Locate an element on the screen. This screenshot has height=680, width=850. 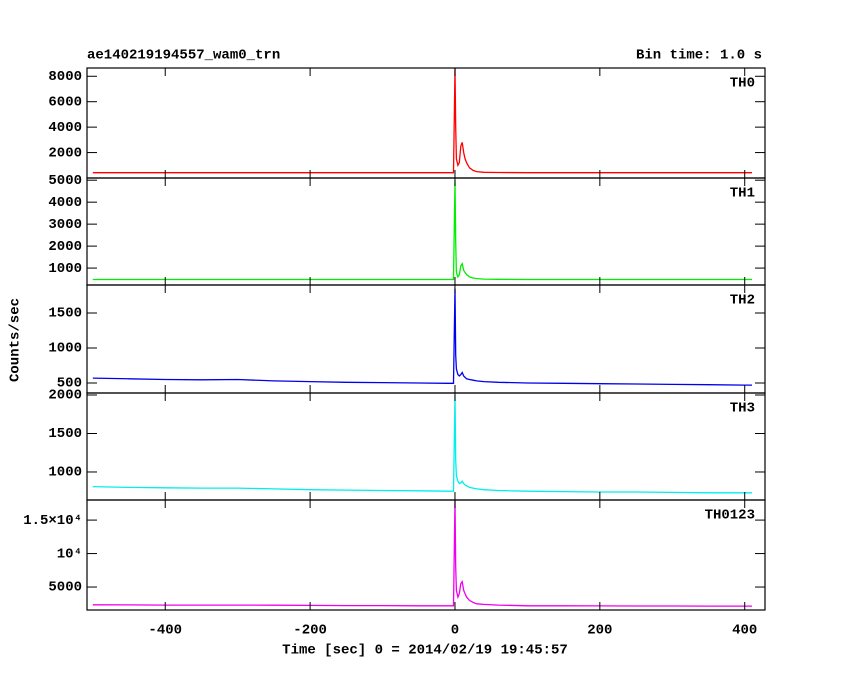
bin-time: Bin time: 1.0 s is located at coordinates (699, 56).